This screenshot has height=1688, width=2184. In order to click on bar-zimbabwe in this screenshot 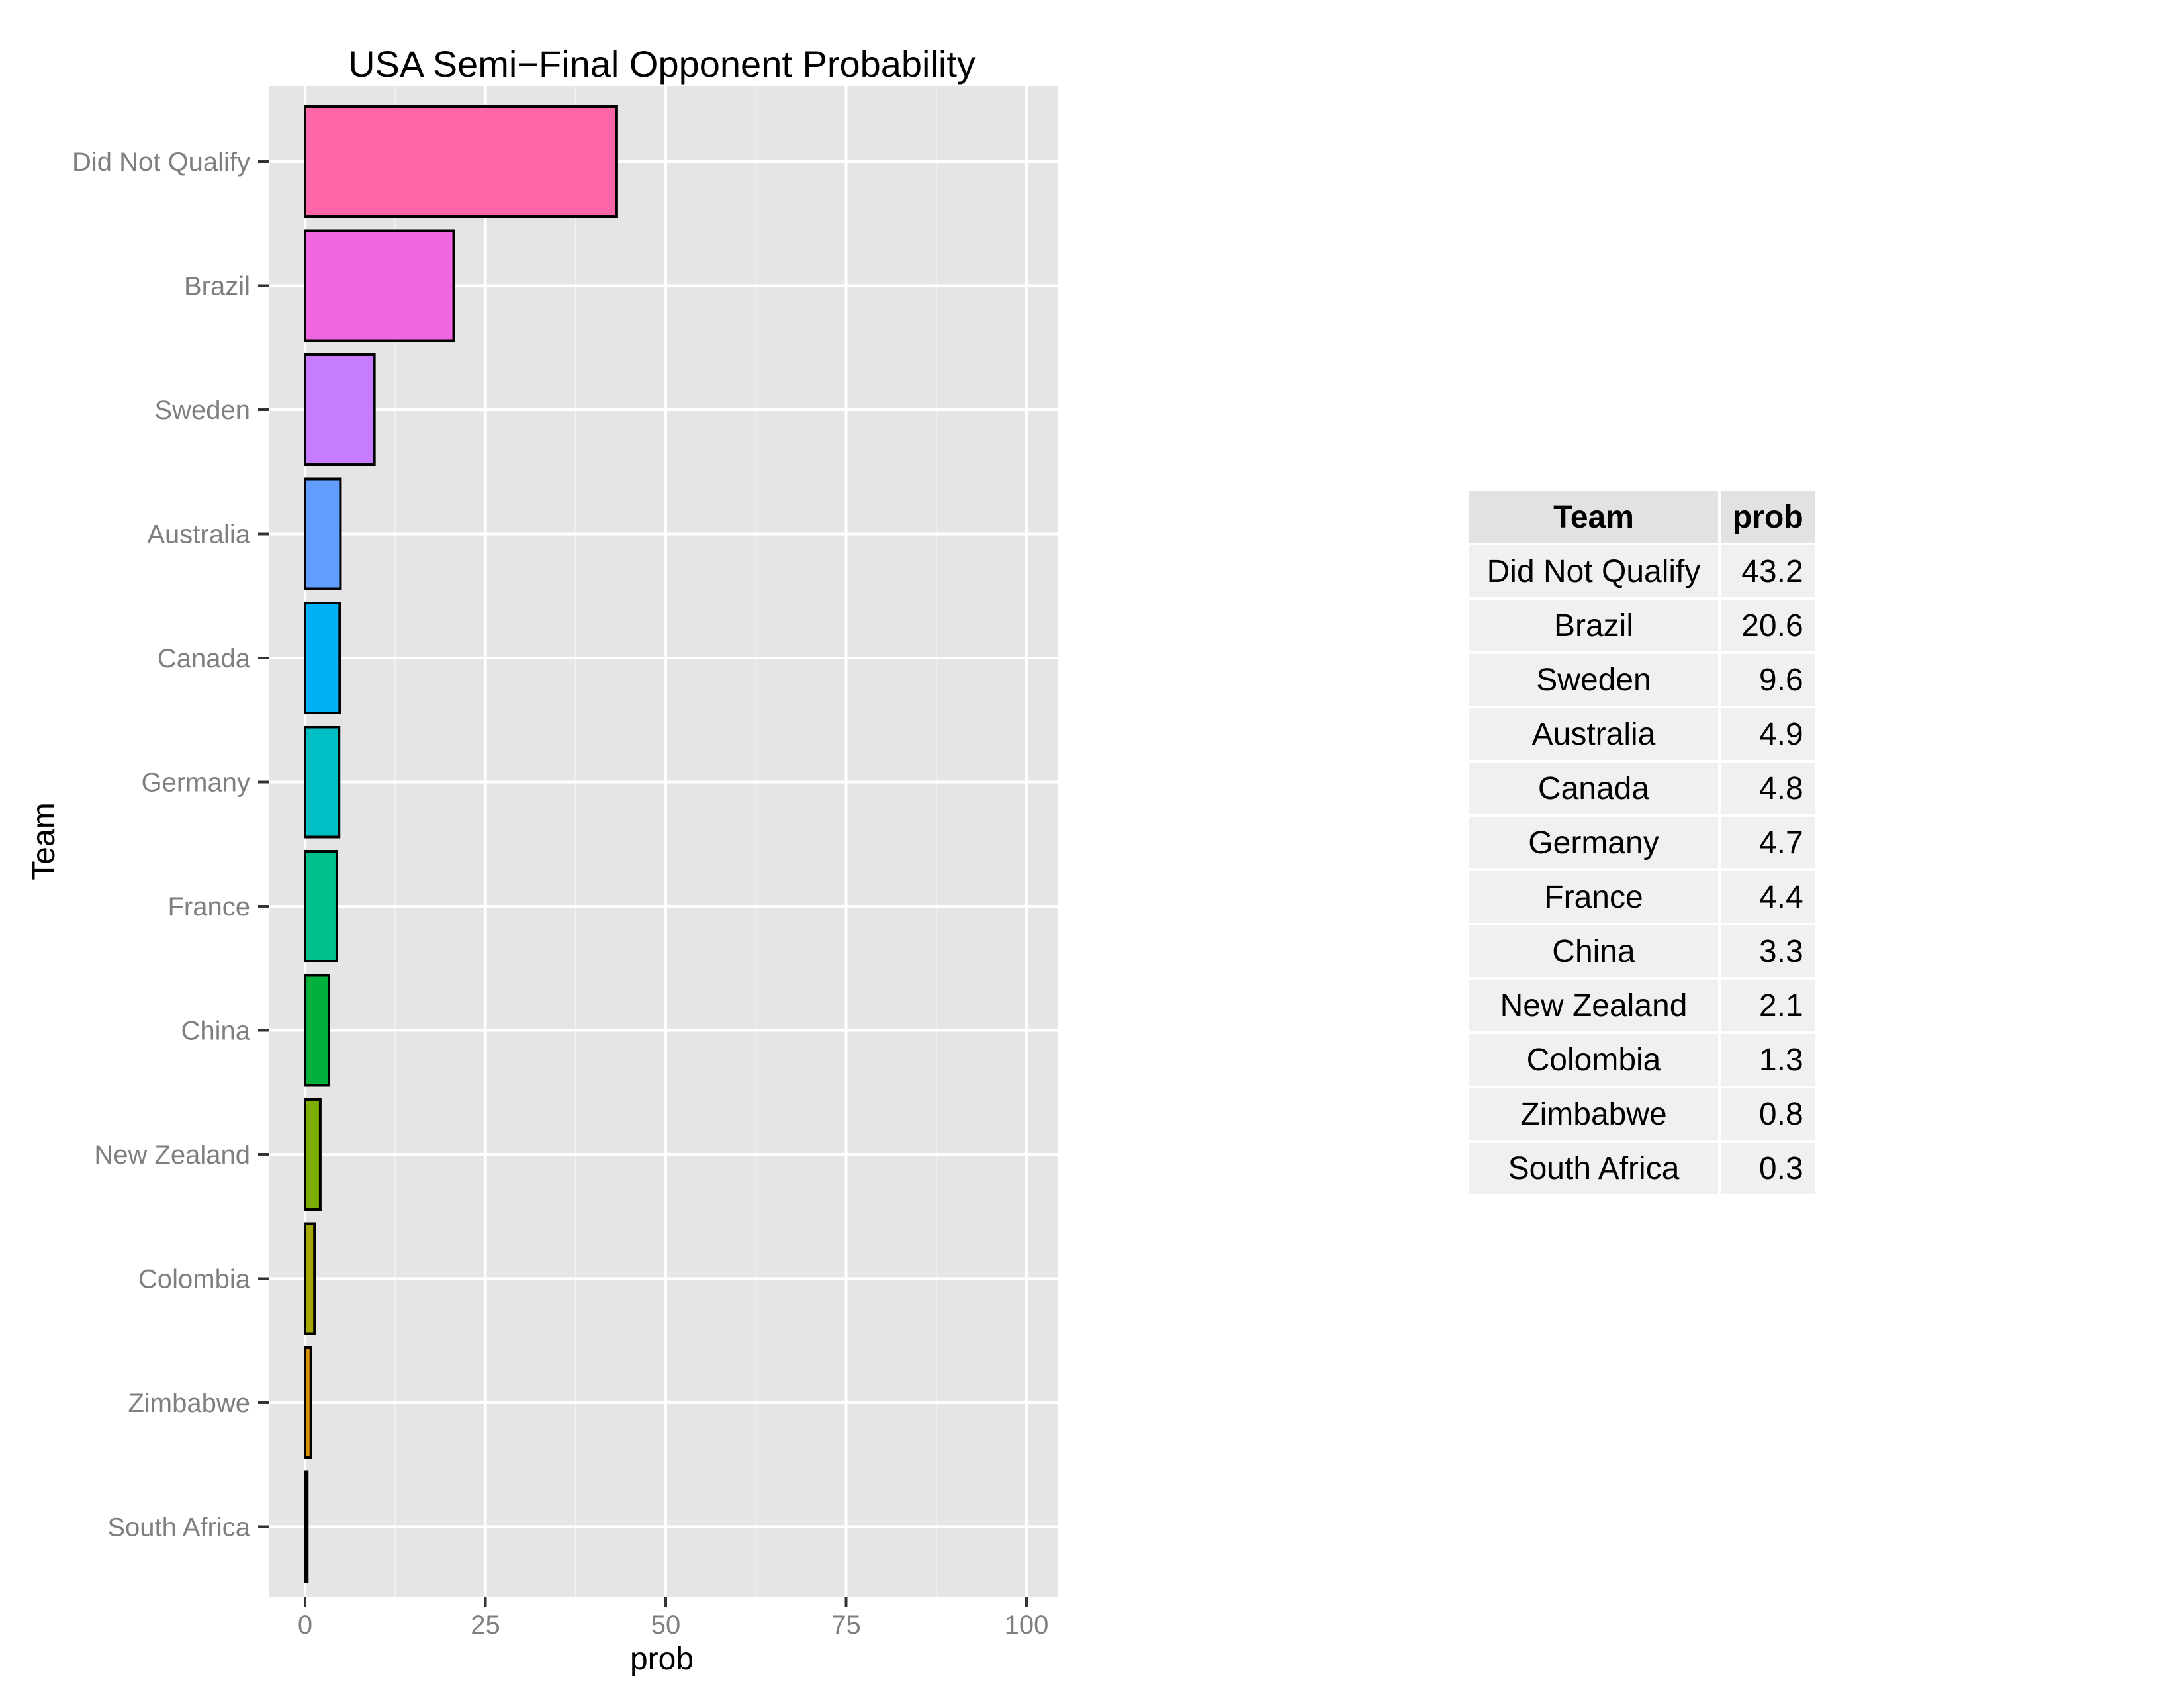, I will do `click(308, 1402)`.